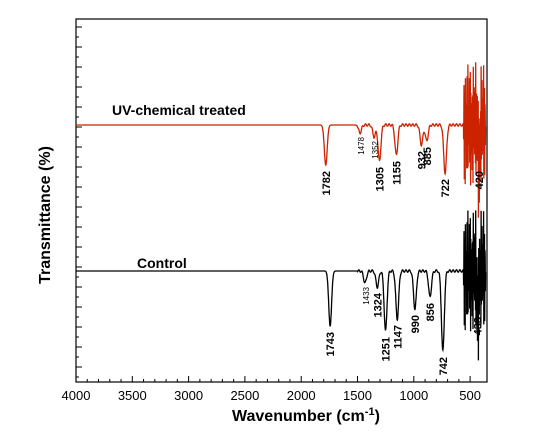 Image resolution: width=550 pixels, height=436 pixels. What do you see at coordinates (357, 395) in the screenshot?
I see `x-tick-label: 1500` at bounding box center [357, 395].